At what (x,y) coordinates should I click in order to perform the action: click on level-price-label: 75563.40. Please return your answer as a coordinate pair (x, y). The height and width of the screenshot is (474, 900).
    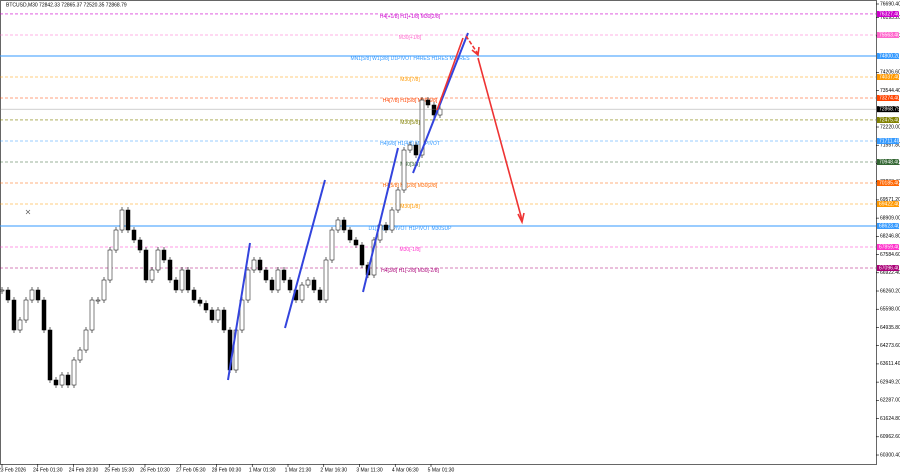
    Looking at the image, I should click on (889, 35).